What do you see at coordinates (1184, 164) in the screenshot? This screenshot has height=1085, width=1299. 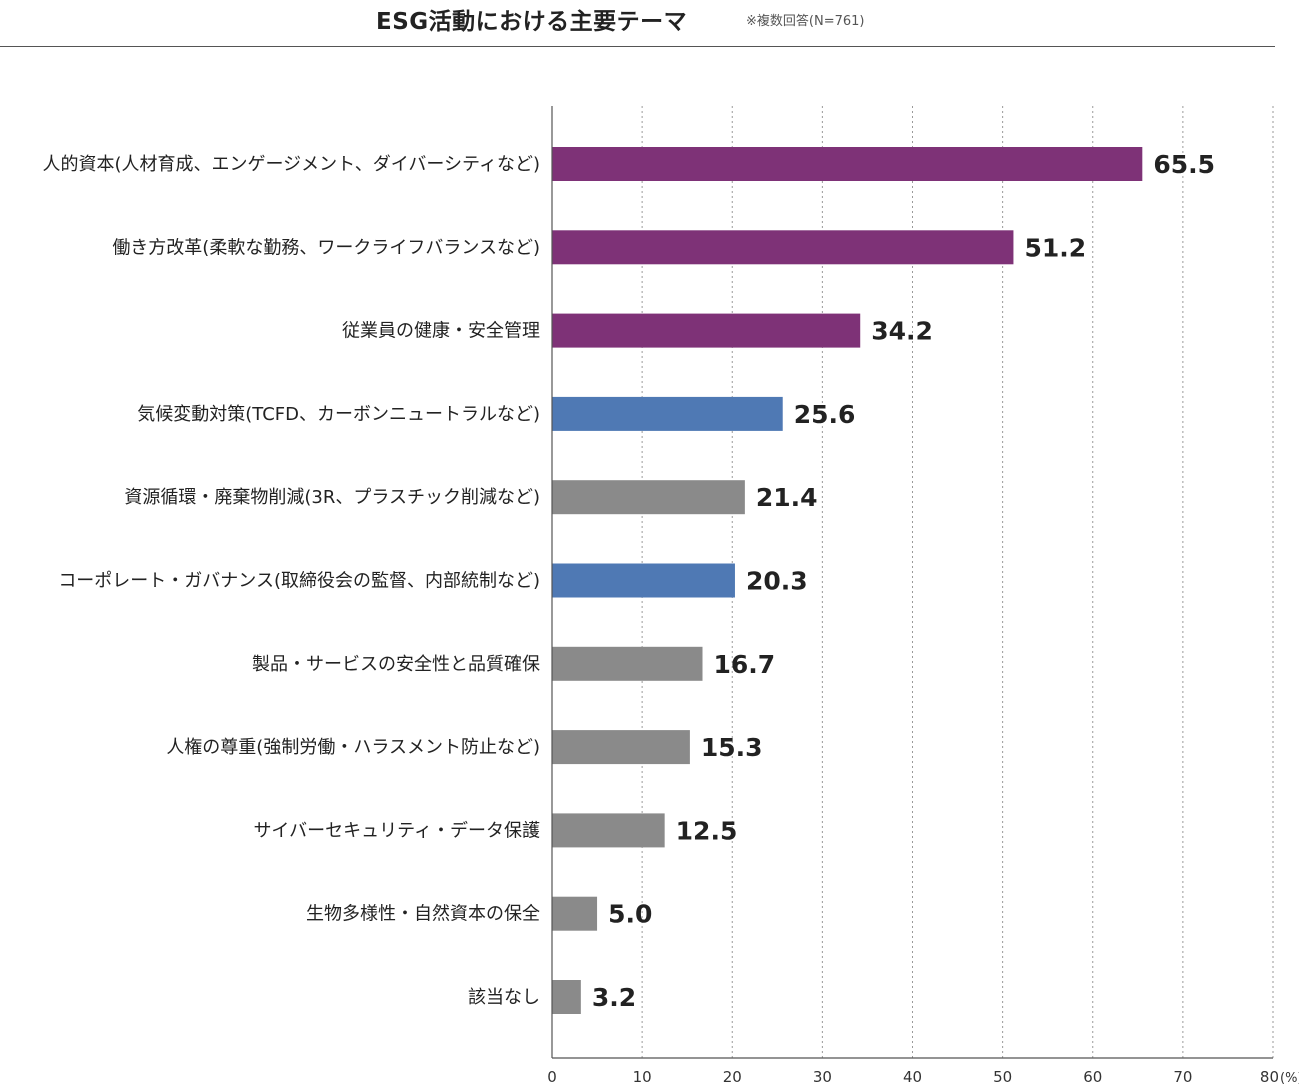 I see `value-label: 65.5` at bounding box center [1184, 164].